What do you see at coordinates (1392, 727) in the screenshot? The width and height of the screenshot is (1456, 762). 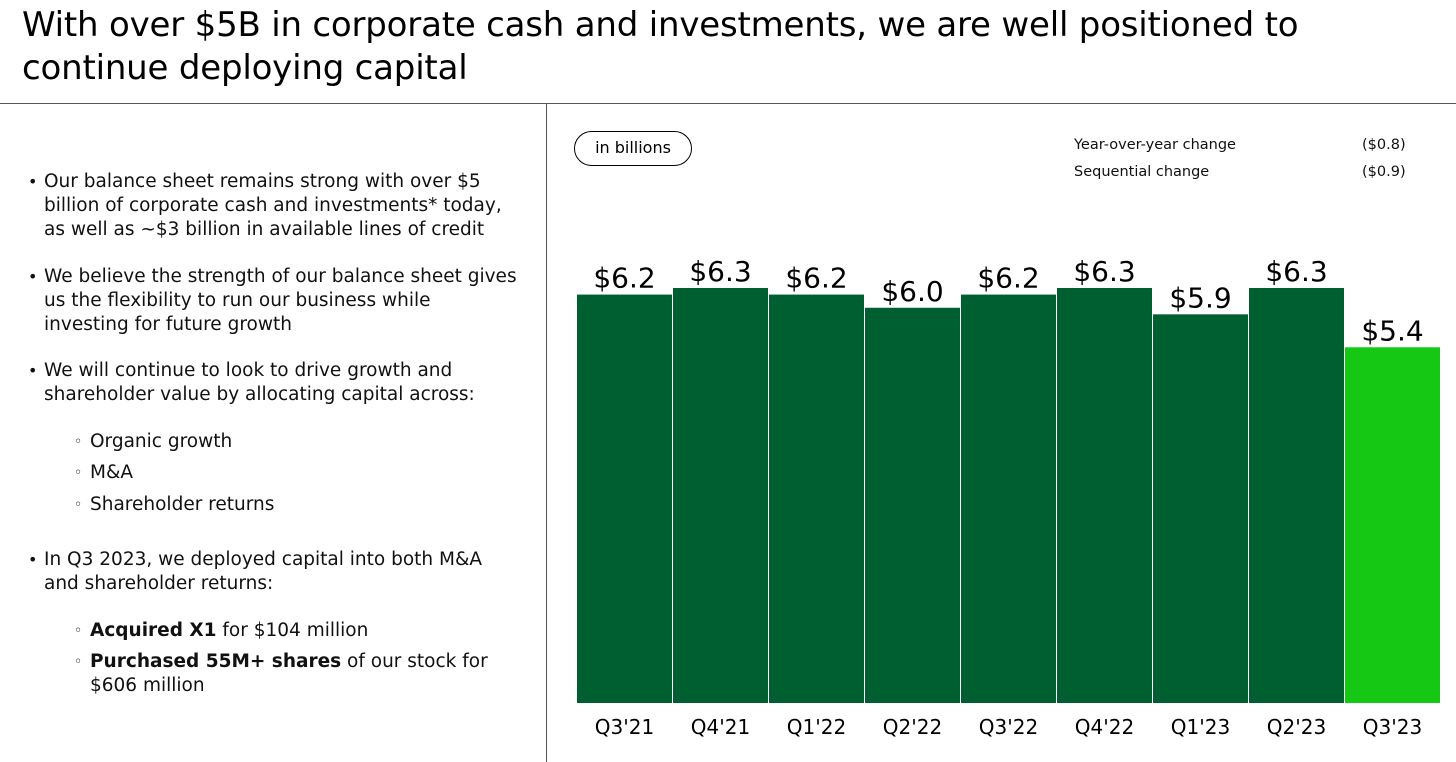 I see `x-tick-label: Q3'23` at bounding box center [1392, 727].